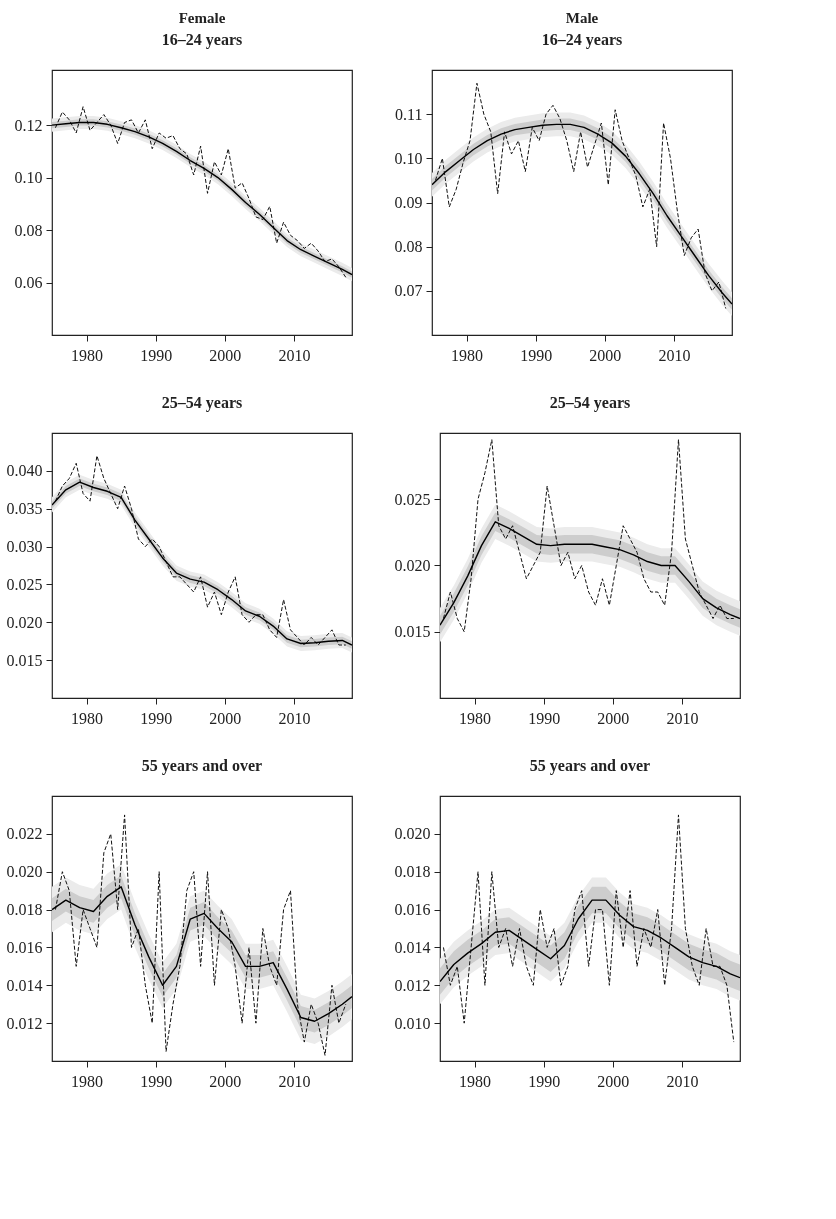 The image size is (836, 1219). What do you see at coordinates (412, 1023) in the screenshot?
I see `y-tick-label: 0.010` at bounding box center [412, 1023].